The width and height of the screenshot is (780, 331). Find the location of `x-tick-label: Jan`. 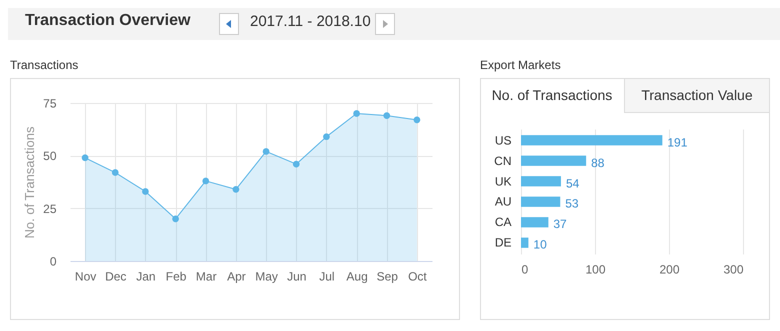

x-tick-label: Jan is located at coordinates (146, 277).